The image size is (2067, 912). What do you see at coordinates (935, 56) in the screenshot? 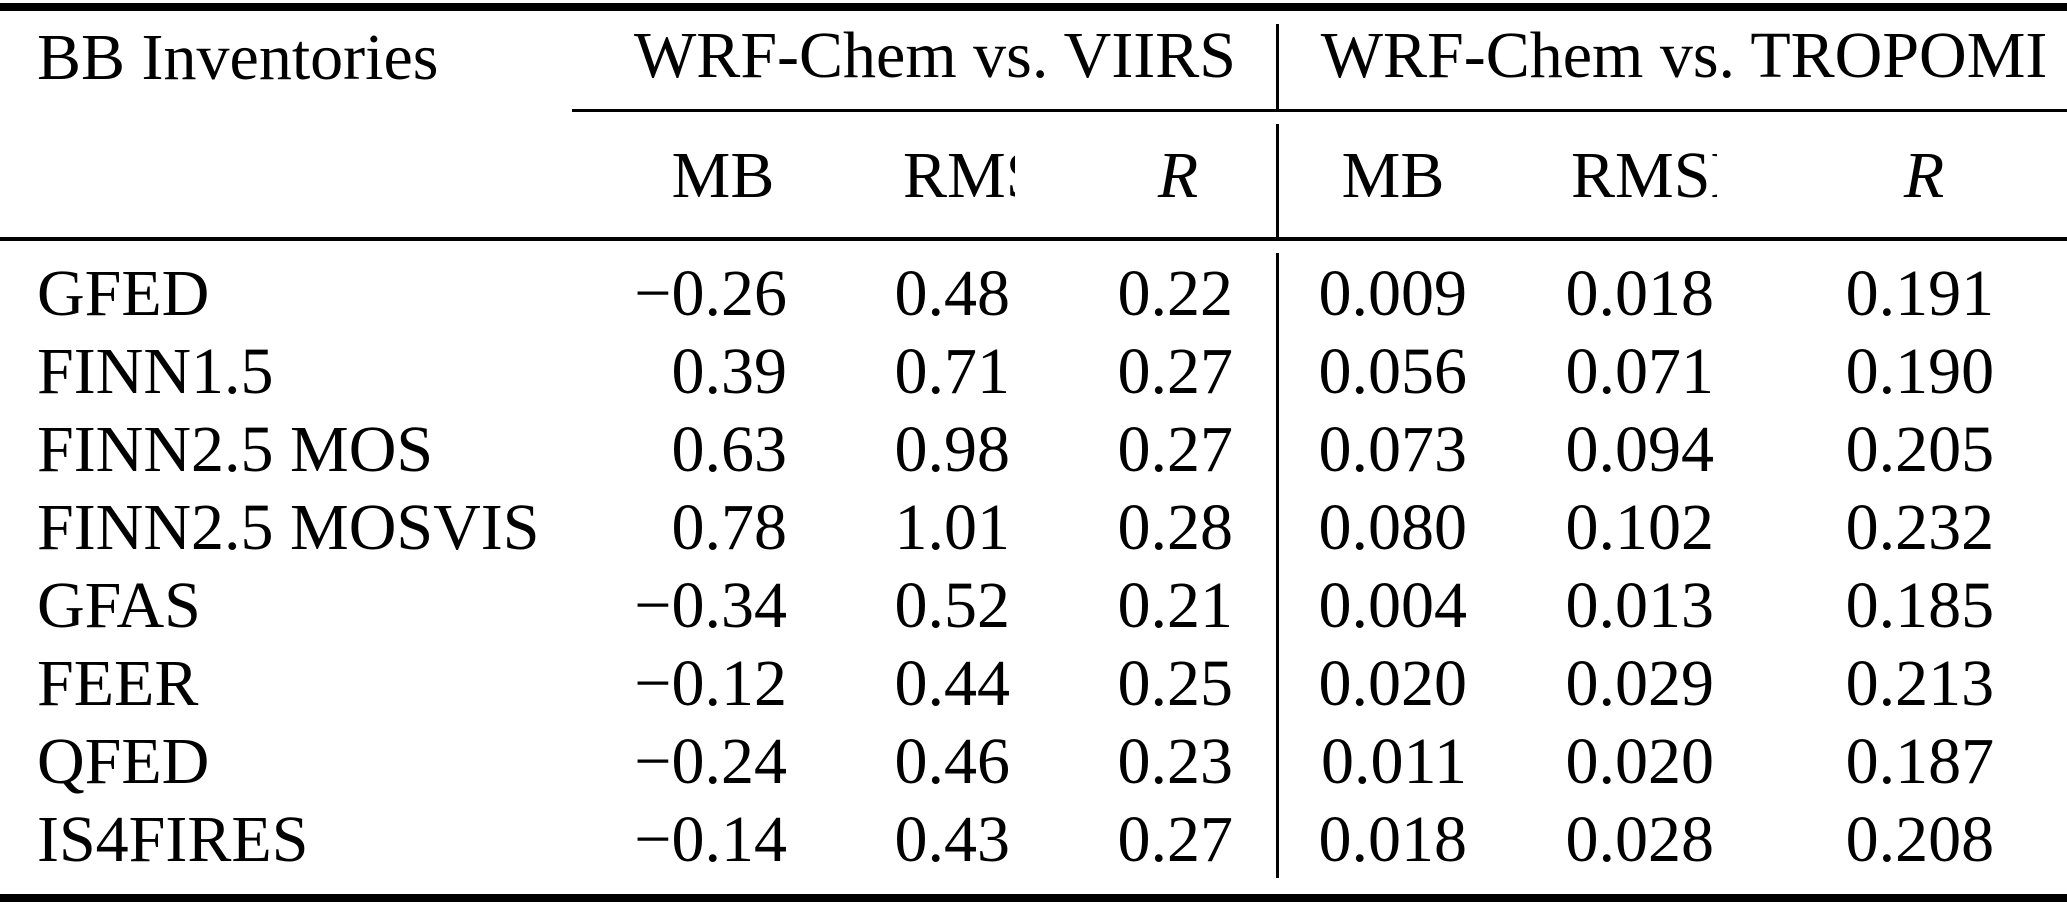
I see `group-header-viirs: WRF-Chem vs. VIIRS` at bounding box center [935, 56].